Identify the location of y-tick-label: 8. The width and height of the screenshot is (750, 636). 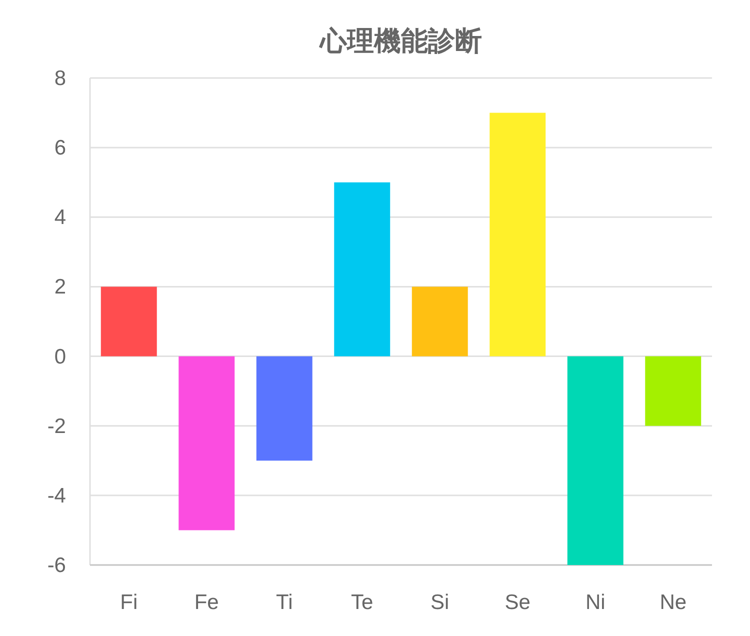
(60, 78).